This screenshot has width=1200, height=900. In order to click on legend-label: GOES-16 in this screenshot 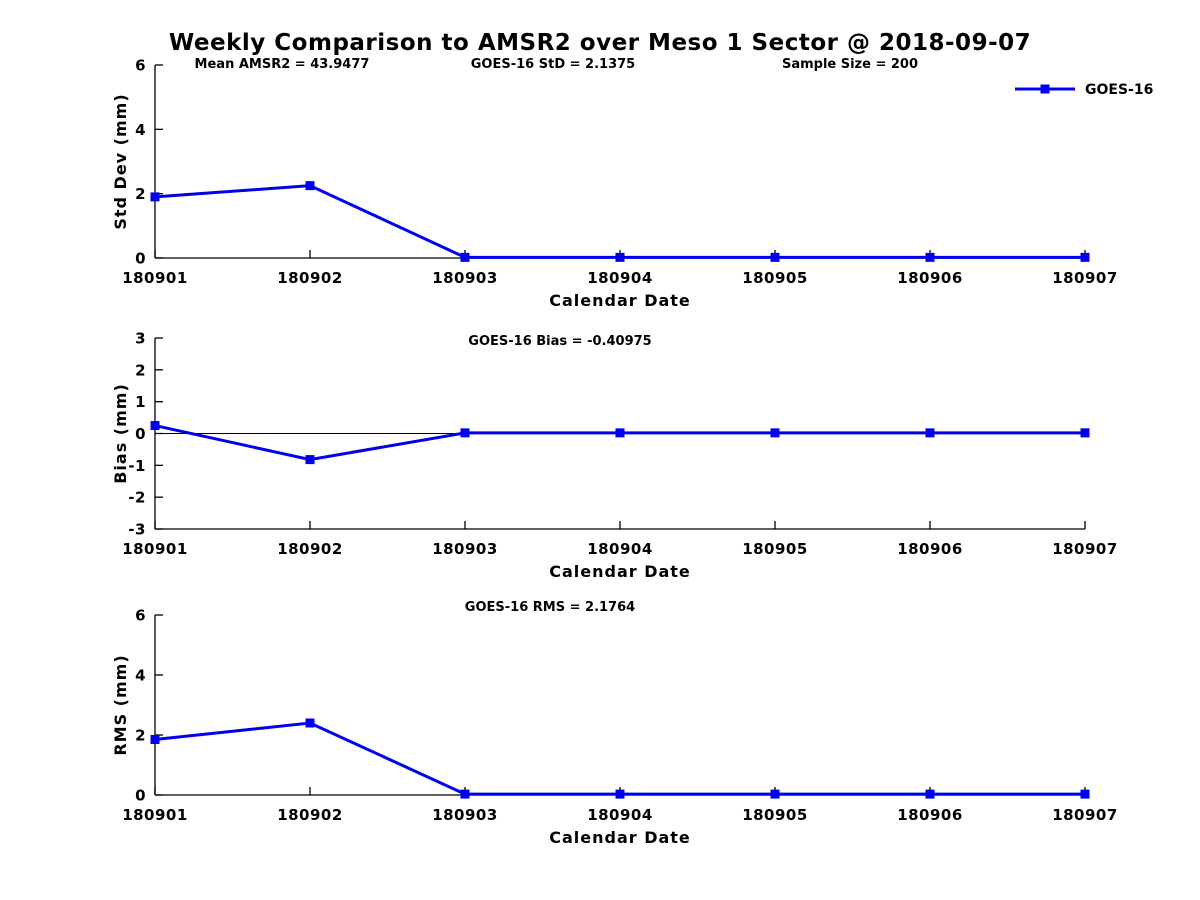, I will do `click(1119, 90)`.